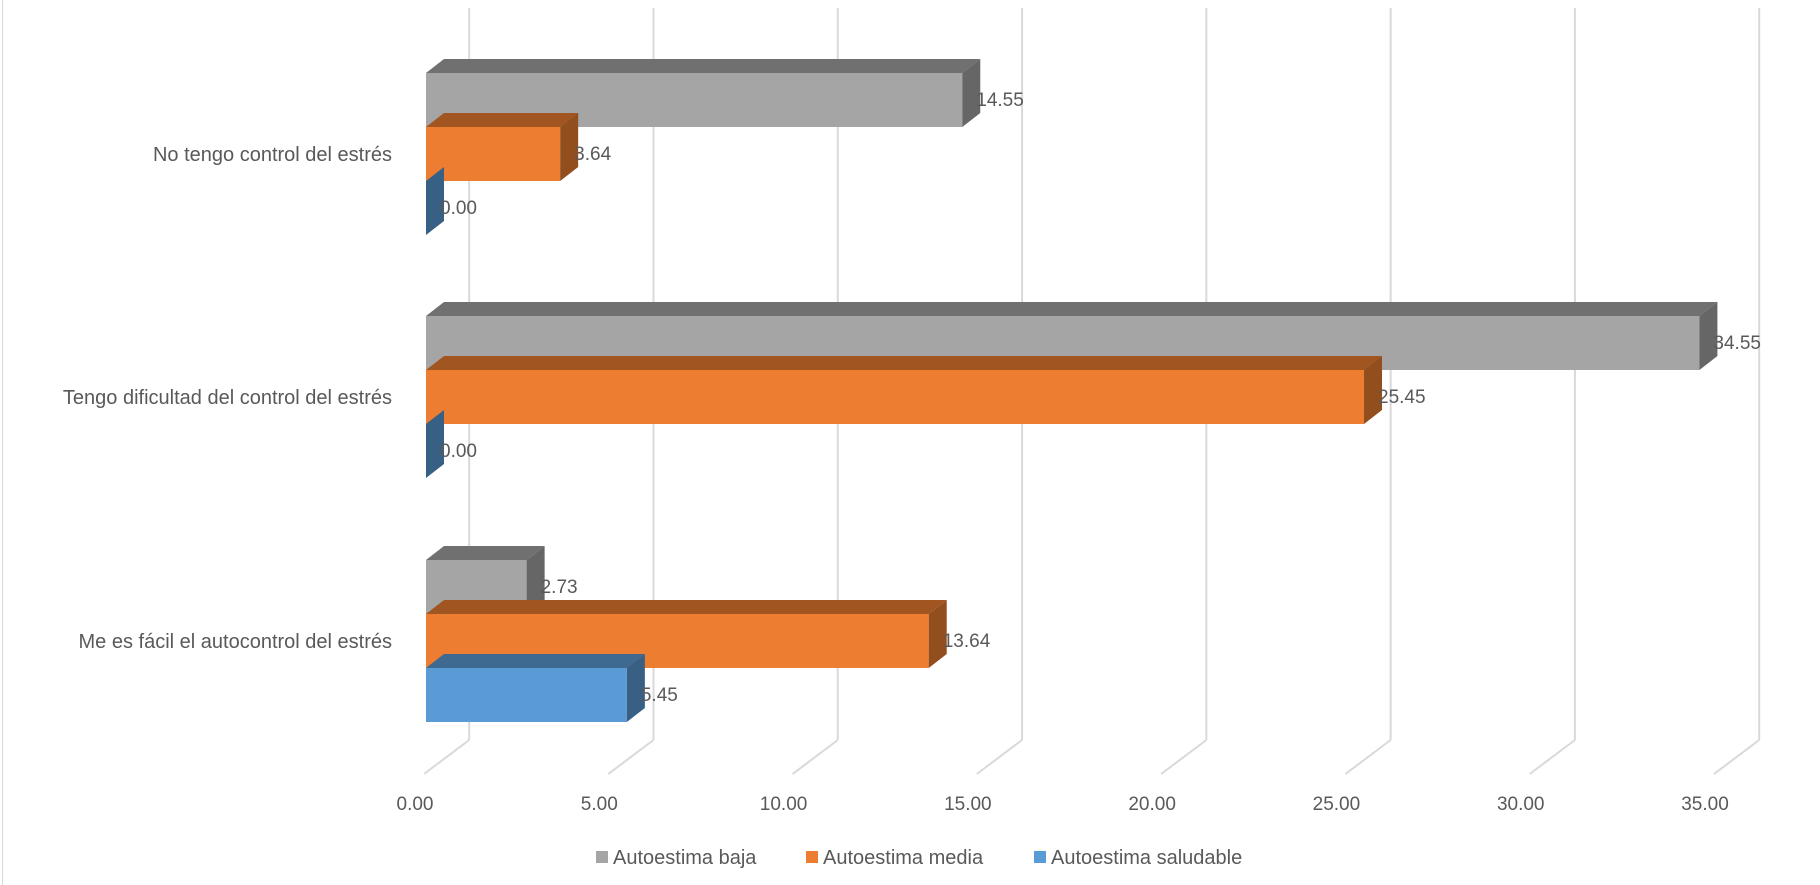 Image resolution: width=1820 pixels, height=885 pixels. What do you see at coordinates (968, 804) in the screenshot?
I see `x-tick-label-3: 15.00` at bounding box center [968, 804].